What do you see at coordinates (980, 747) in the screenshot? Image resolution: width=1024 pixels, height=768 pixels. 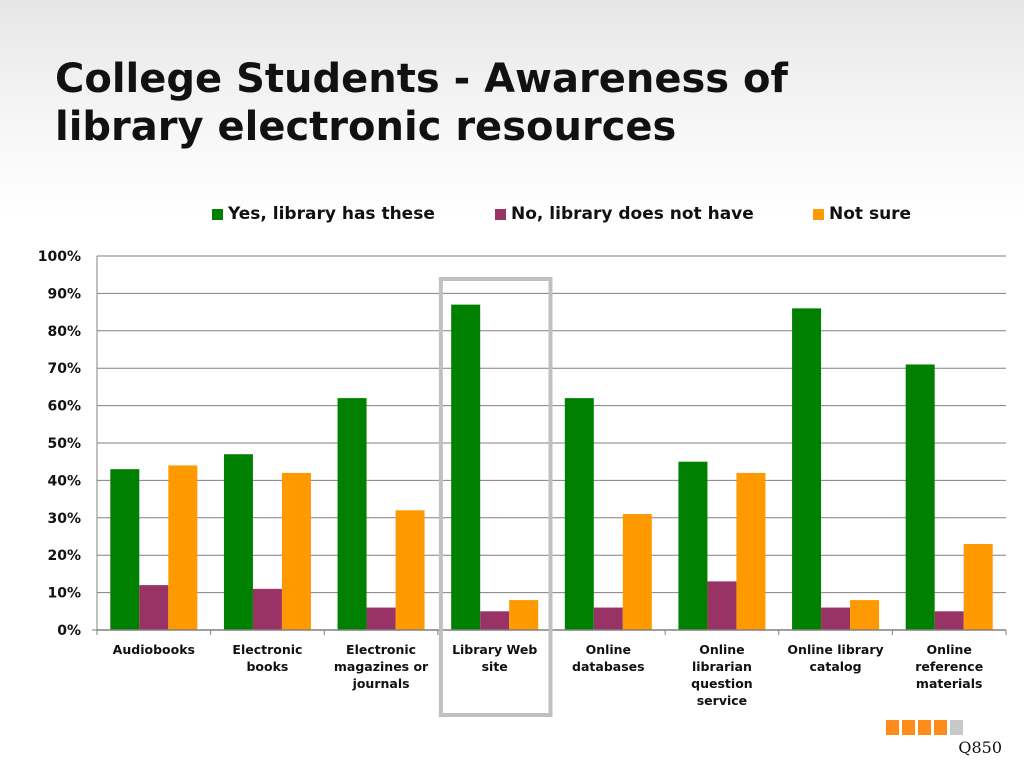 I see `question-code: Q850` at bounding box center [980, 747].